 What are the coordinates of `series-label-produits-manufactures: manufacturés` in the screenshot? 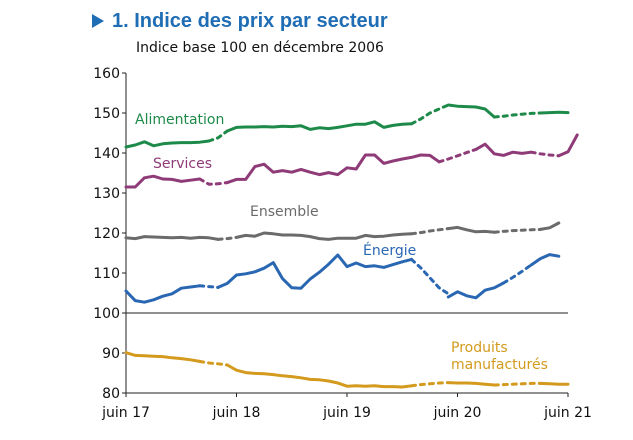 It's located at (499, 365).